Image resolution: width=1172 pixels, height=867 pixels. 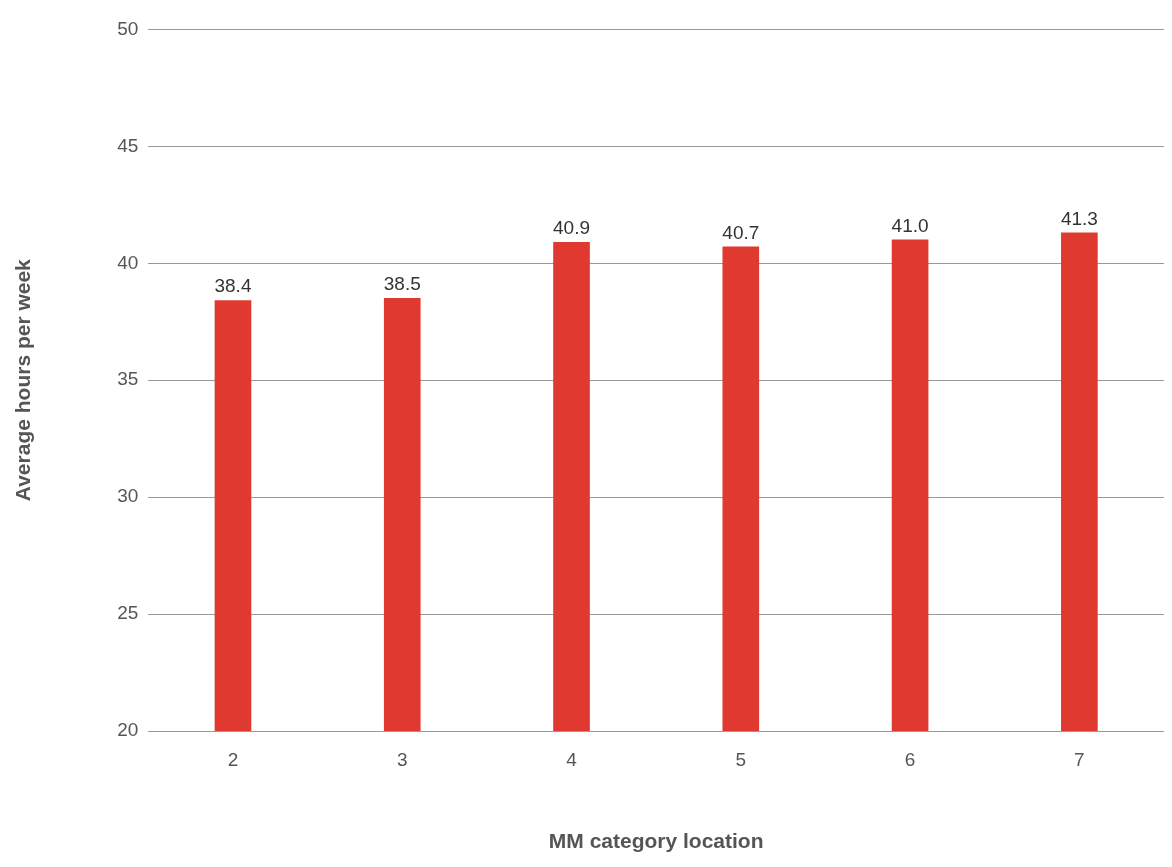 What do you see at coordinates (23, 380) in the screenshot?
I see `y-axis-title: Average hours per week` at bounding box center [23, 380].